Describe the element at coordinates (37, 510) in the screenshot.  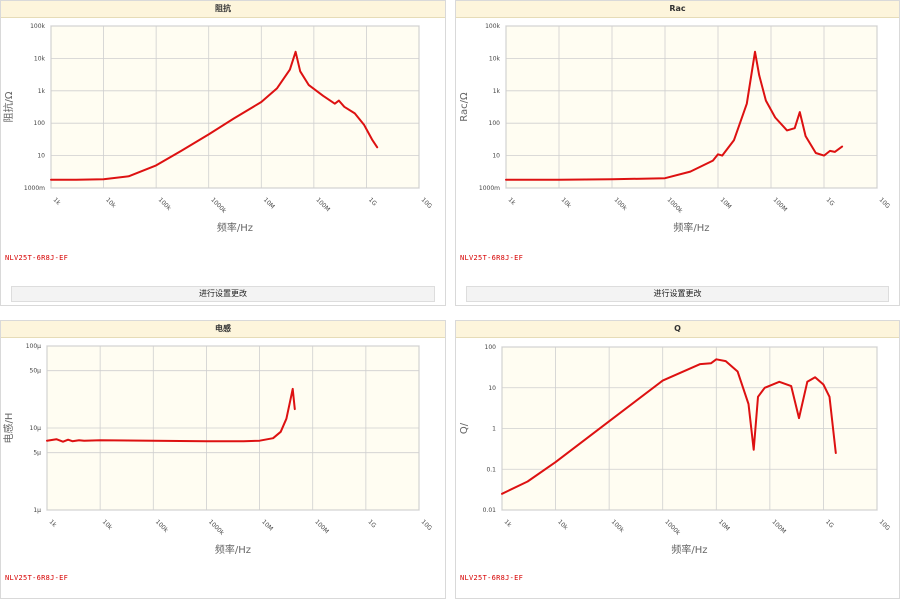
I see `y-tick-label: 1μ` at that location.